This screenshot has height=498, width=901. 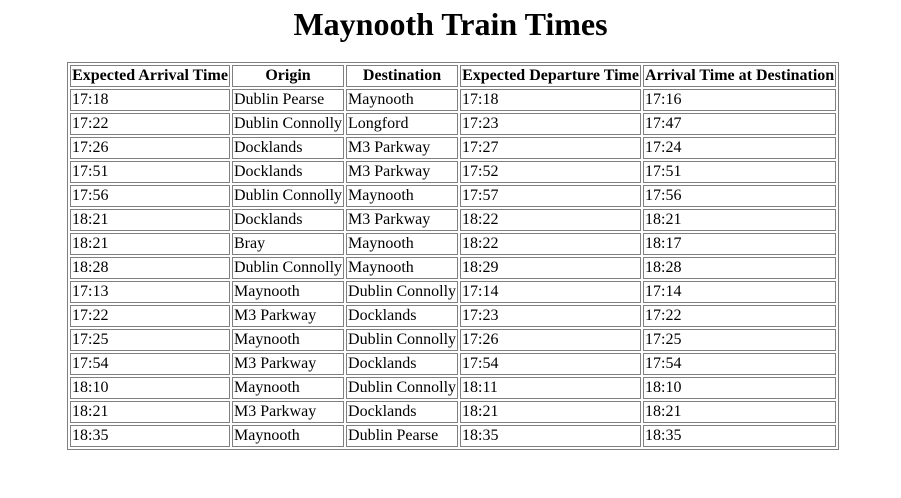 I want to click on page-title: Maynooth Train Times, so click(x=450, y=24).